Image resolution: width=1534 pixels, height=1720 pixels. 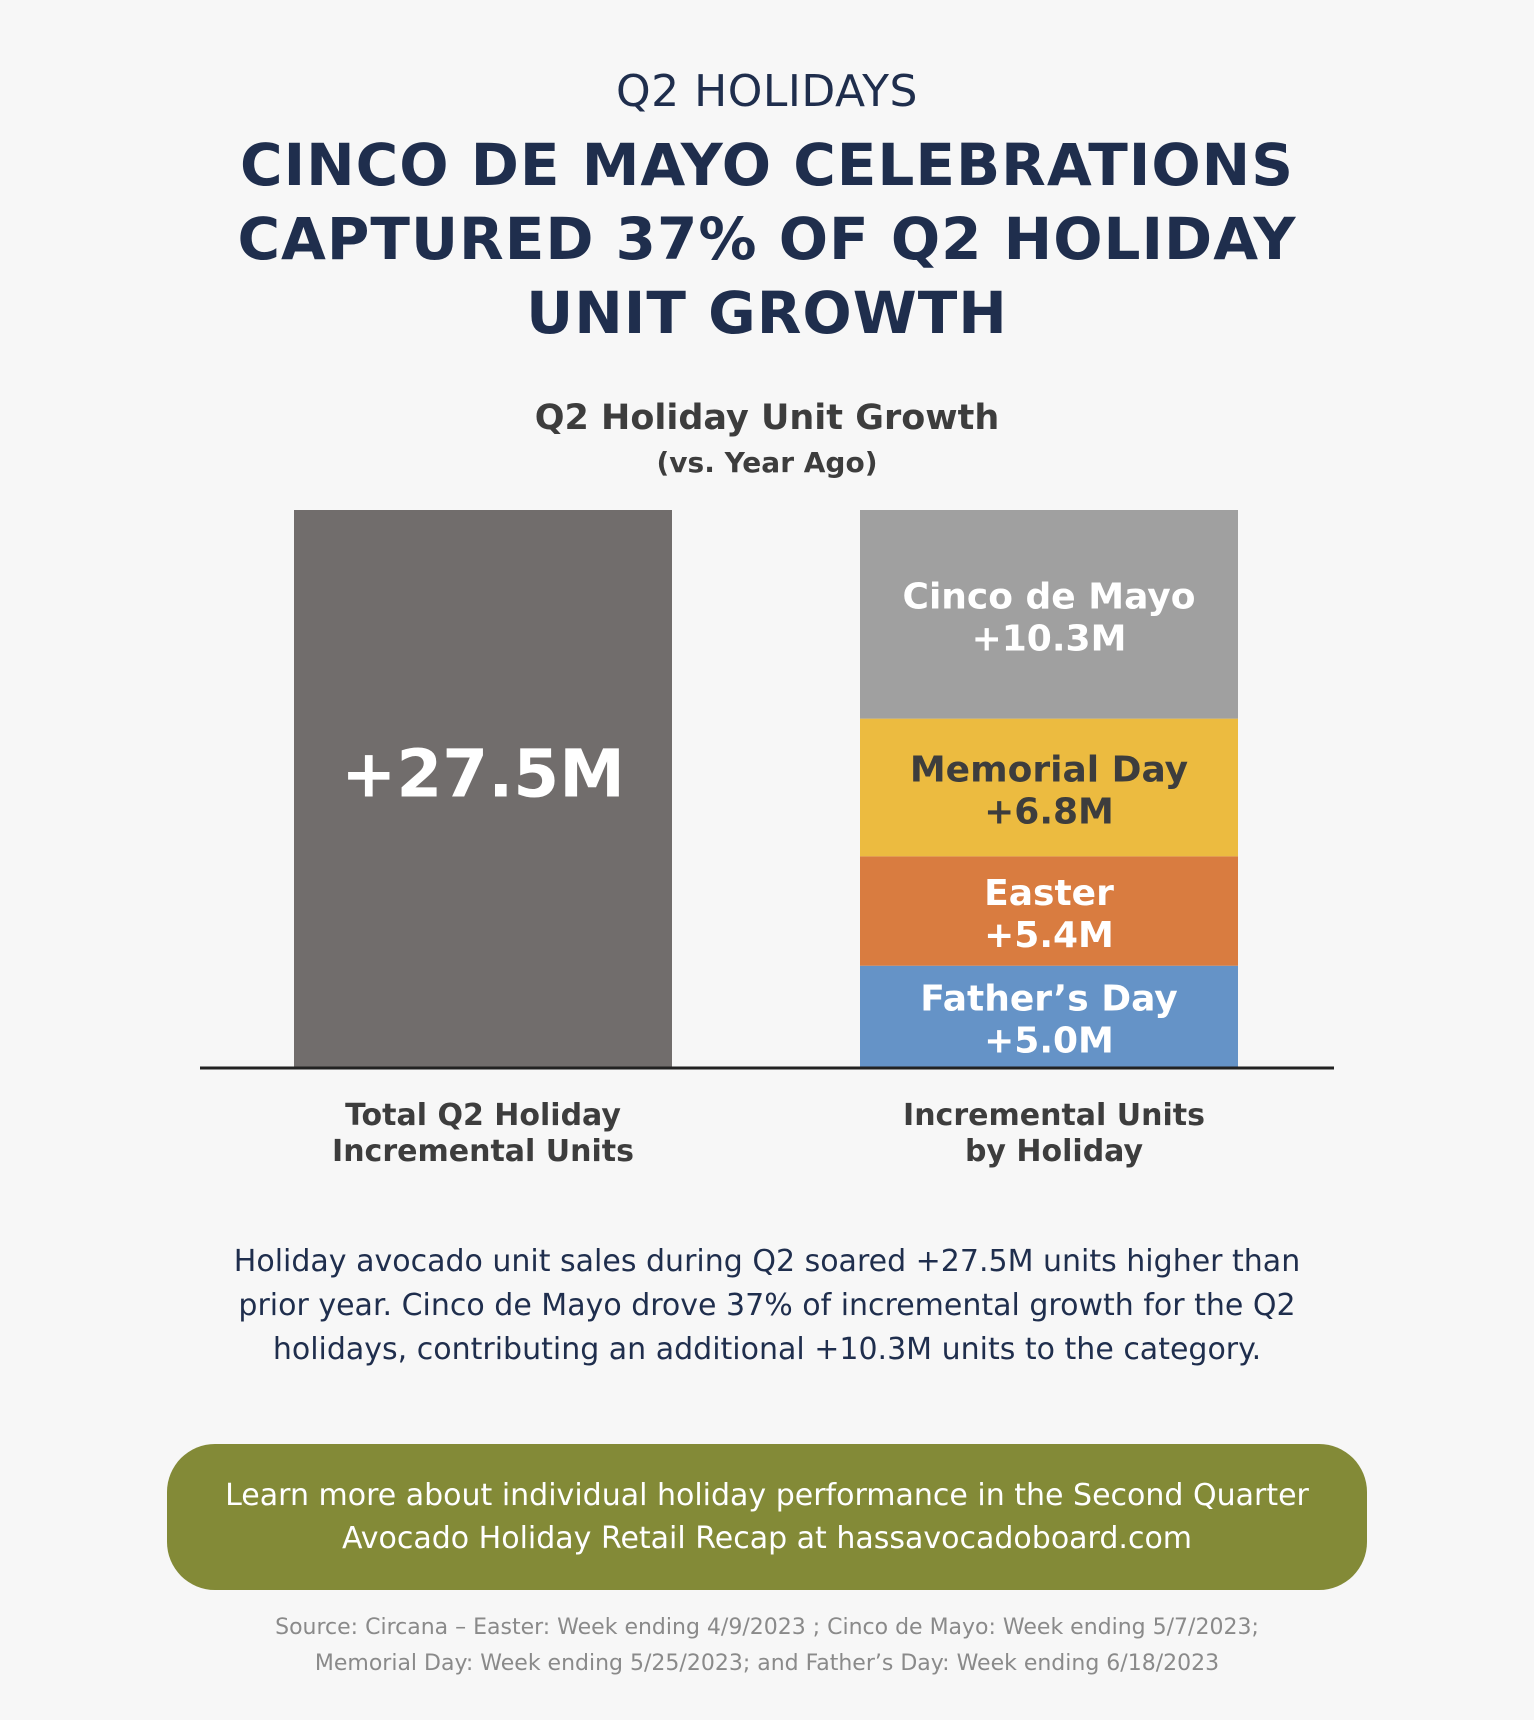 I want to click on segment-value-memorial-day: +6.8M, so click(x=1049, y=811).